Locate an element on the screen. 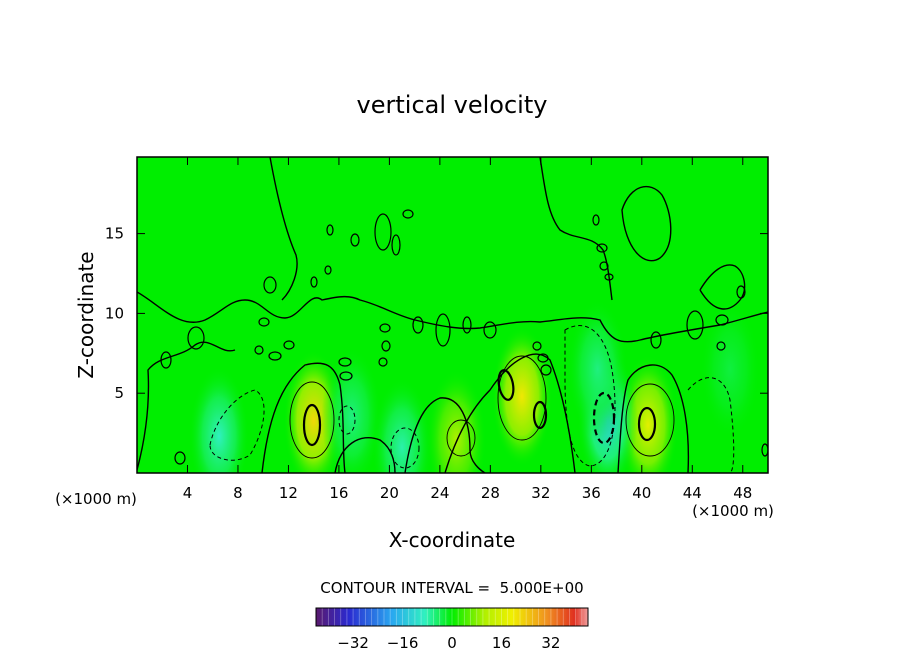 The width and height of the screenshot is (904, 654). x-tick-label: 12 is located at coordinates (288, 493).